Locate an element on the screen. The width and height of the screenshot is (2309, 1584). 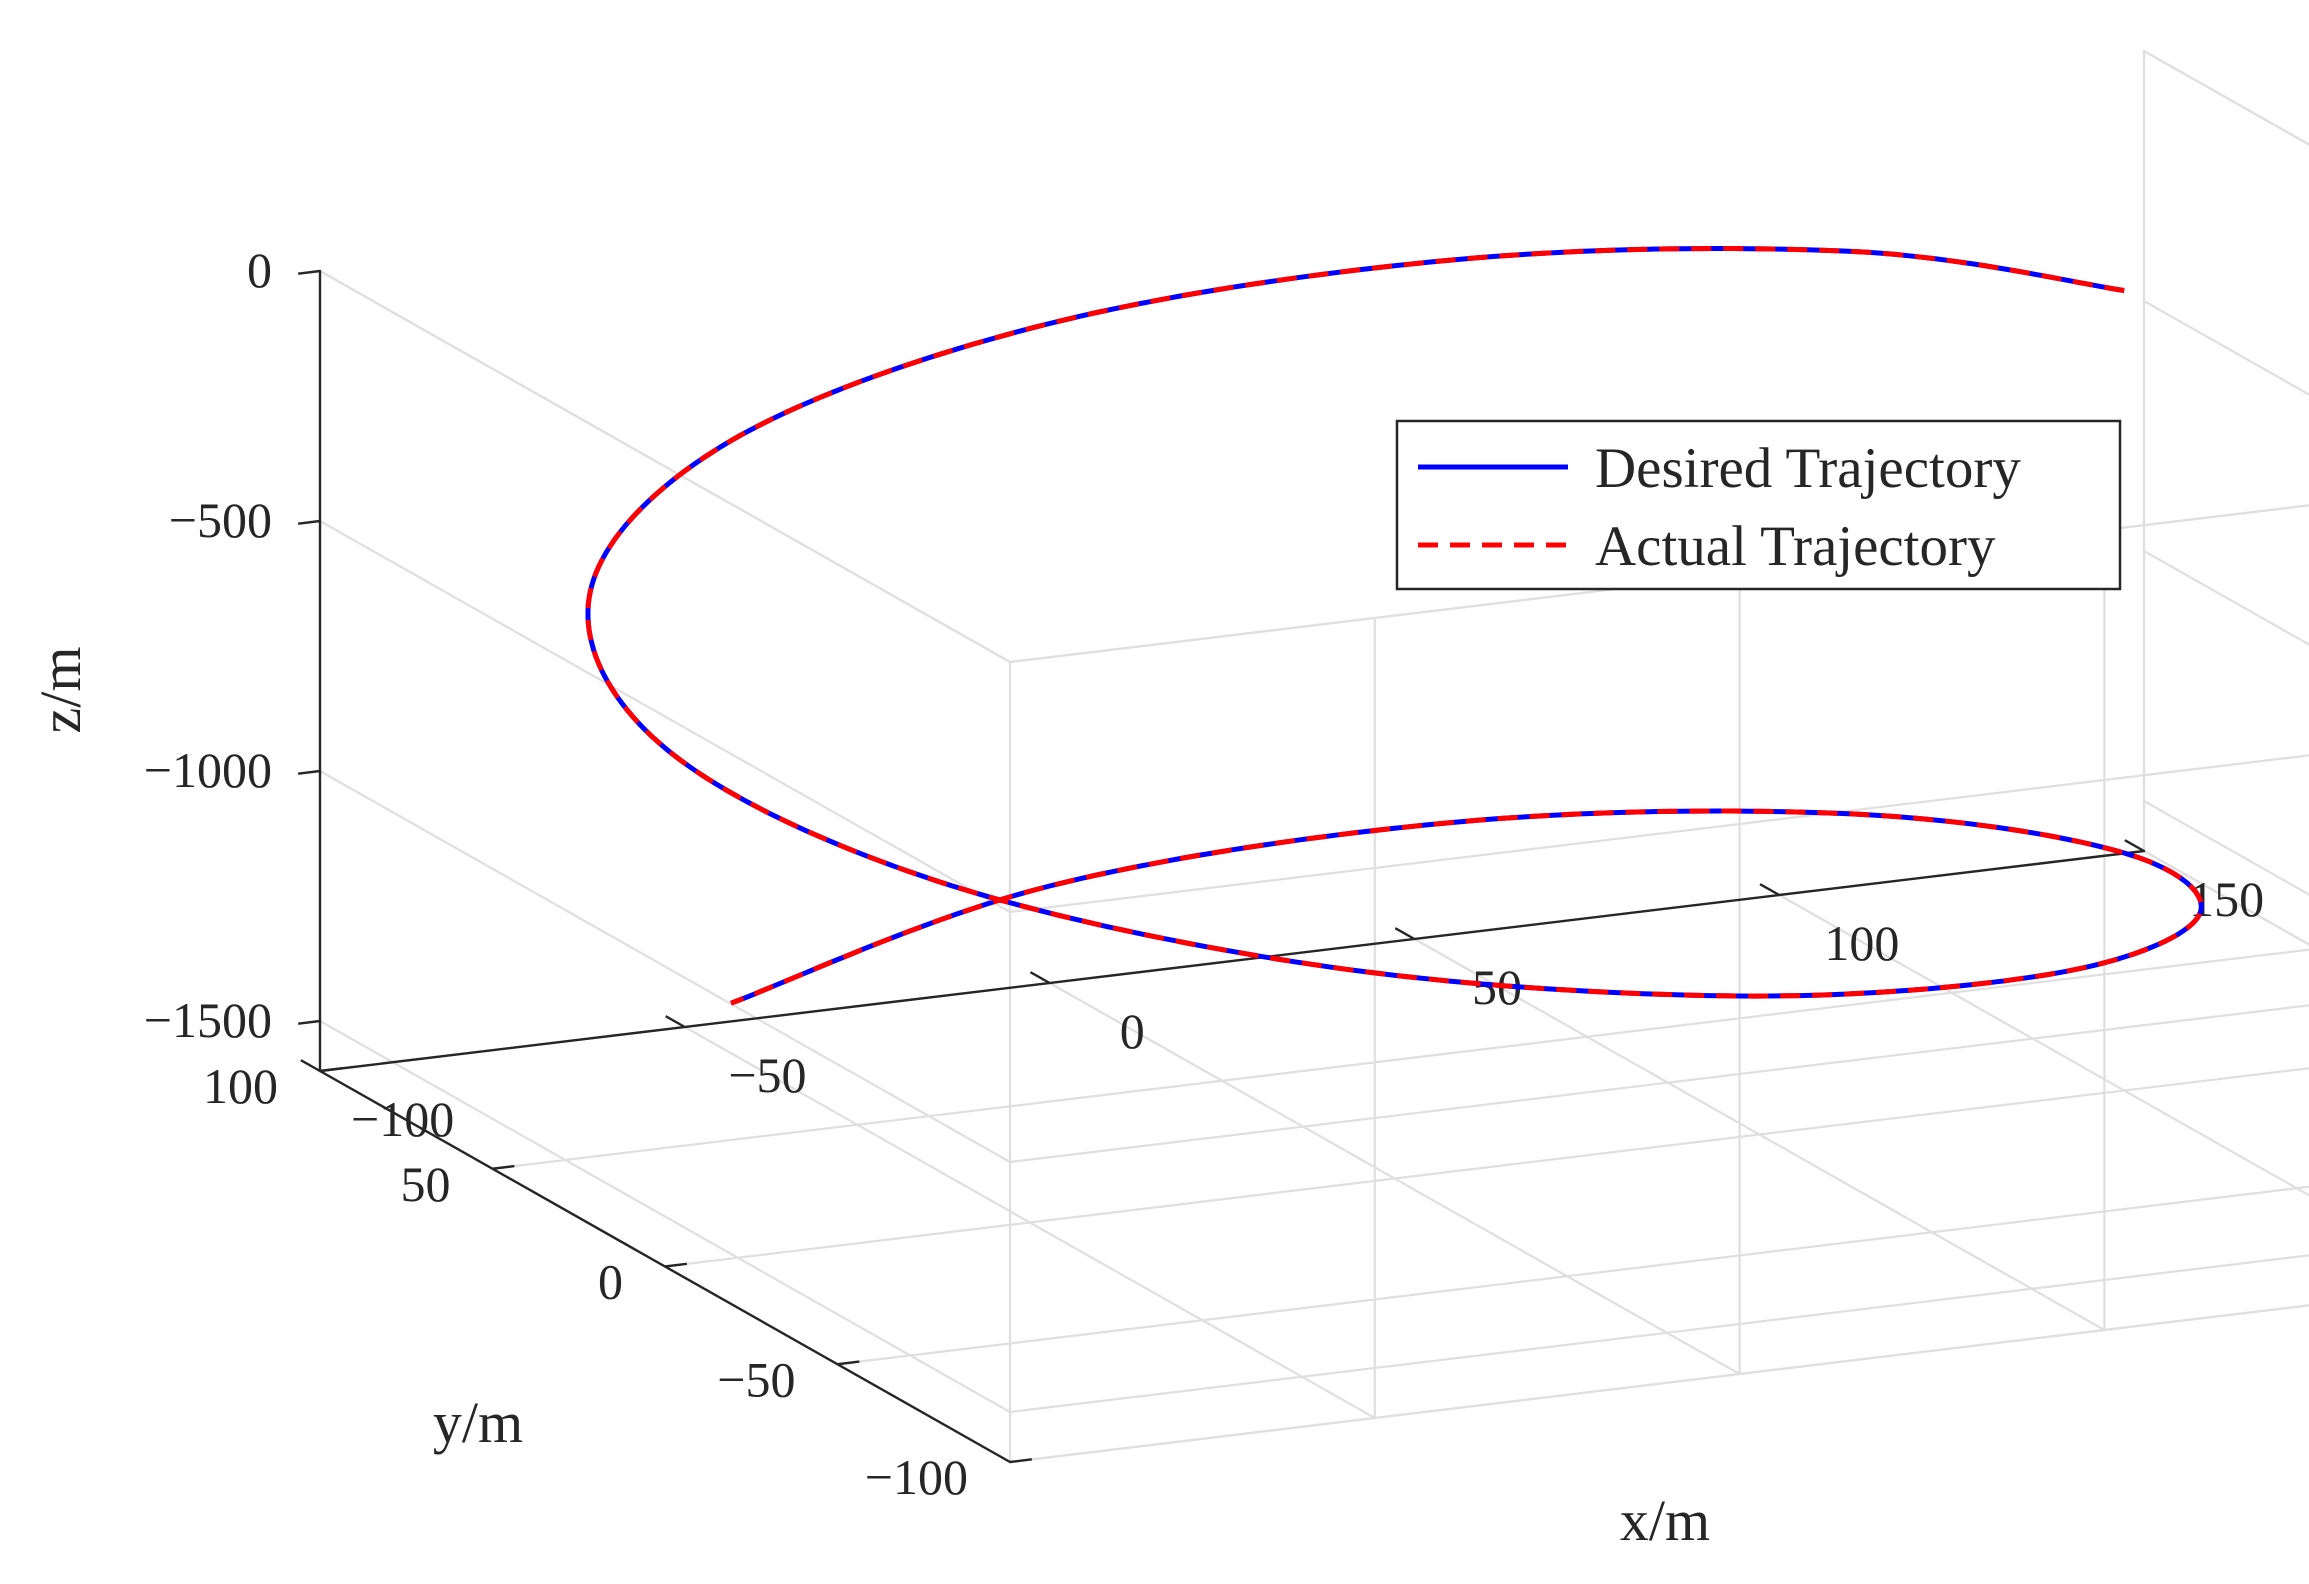
z-tick-label: −1000 is located at coordinates (208, 770).